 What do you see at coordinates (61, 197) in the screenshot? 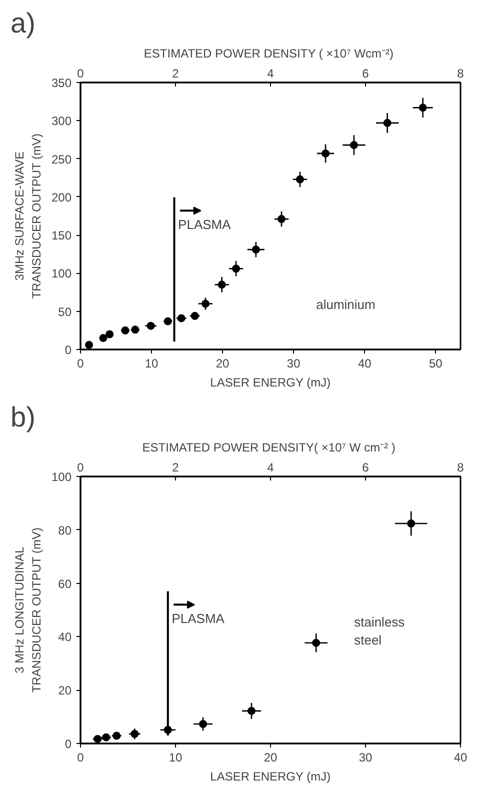
I see `y-tick-label: 200` at bounding box center [61, 197].